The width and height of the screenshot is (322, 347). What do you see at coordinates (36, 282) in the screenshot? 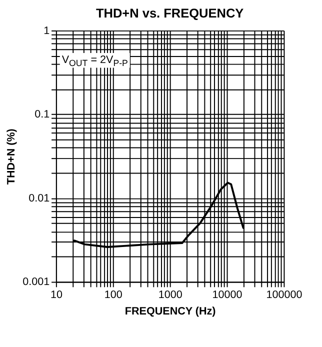
I see `y-tick-label: 0.001` at bounding box center [36, 282].